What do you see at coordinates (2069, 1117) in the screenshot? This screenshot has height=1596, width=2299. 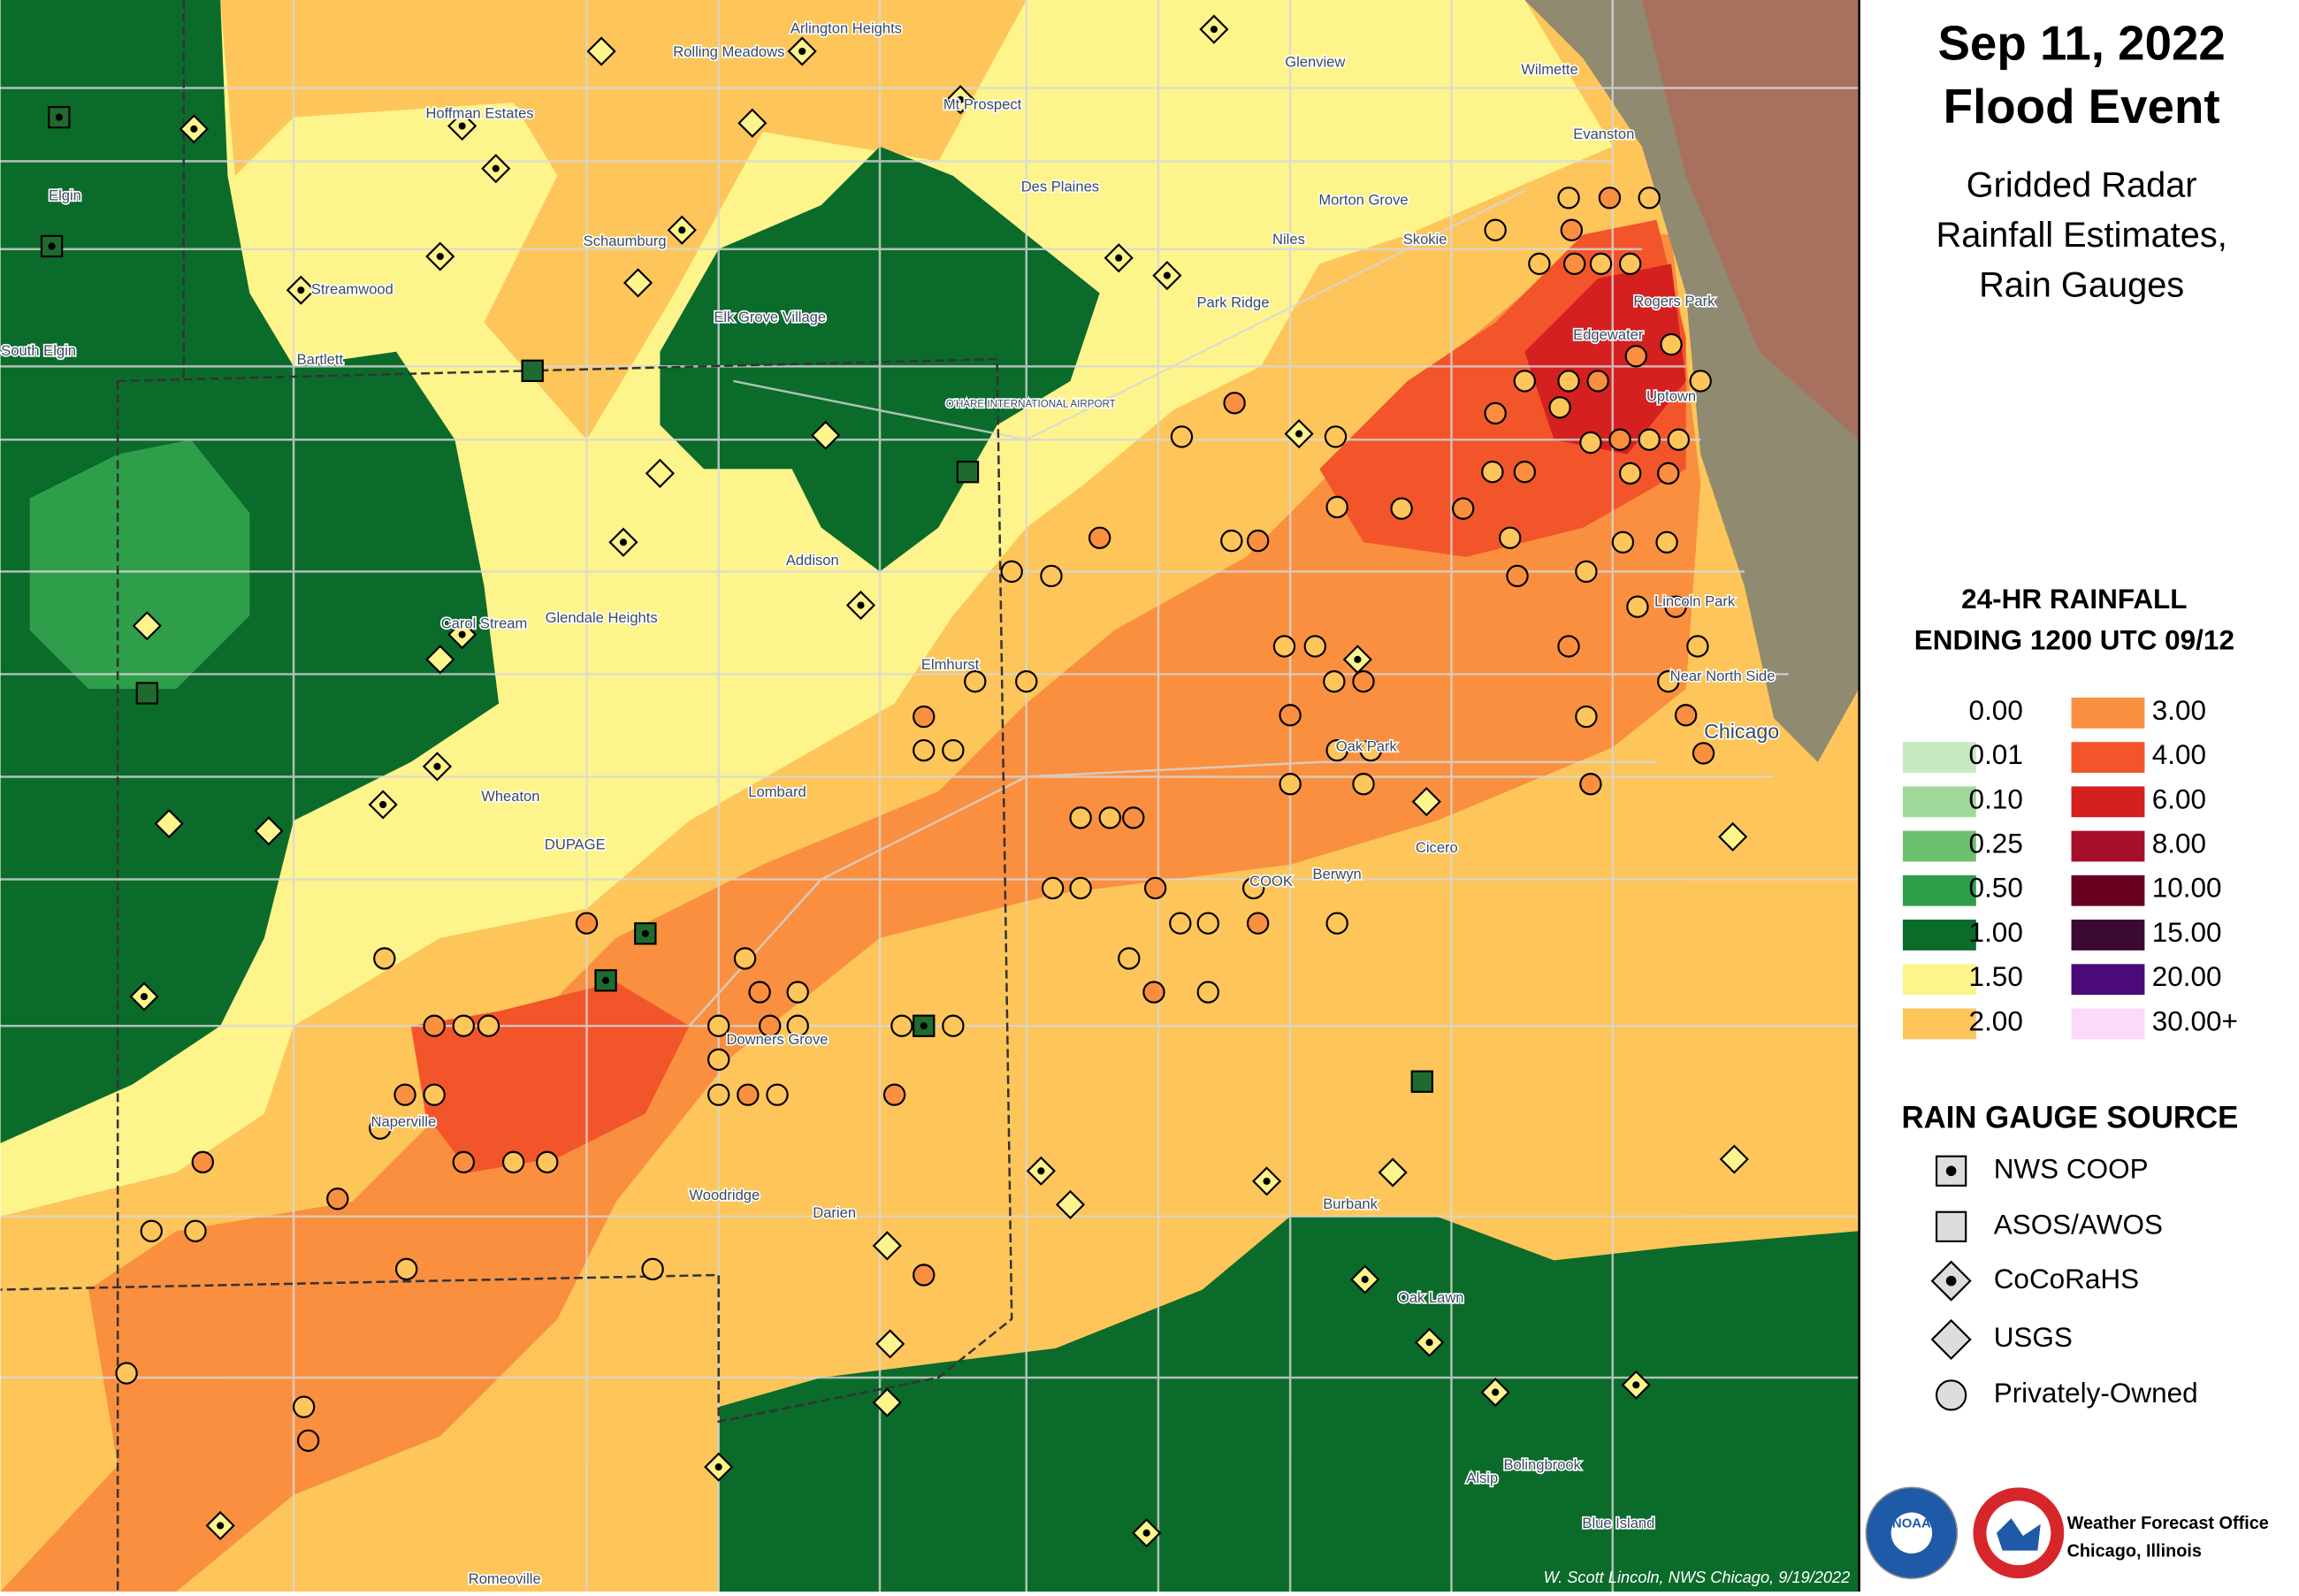 I see `gauge-source-title: RAIN GAUGE SOURCE` at bounding box center [2069, 1117].